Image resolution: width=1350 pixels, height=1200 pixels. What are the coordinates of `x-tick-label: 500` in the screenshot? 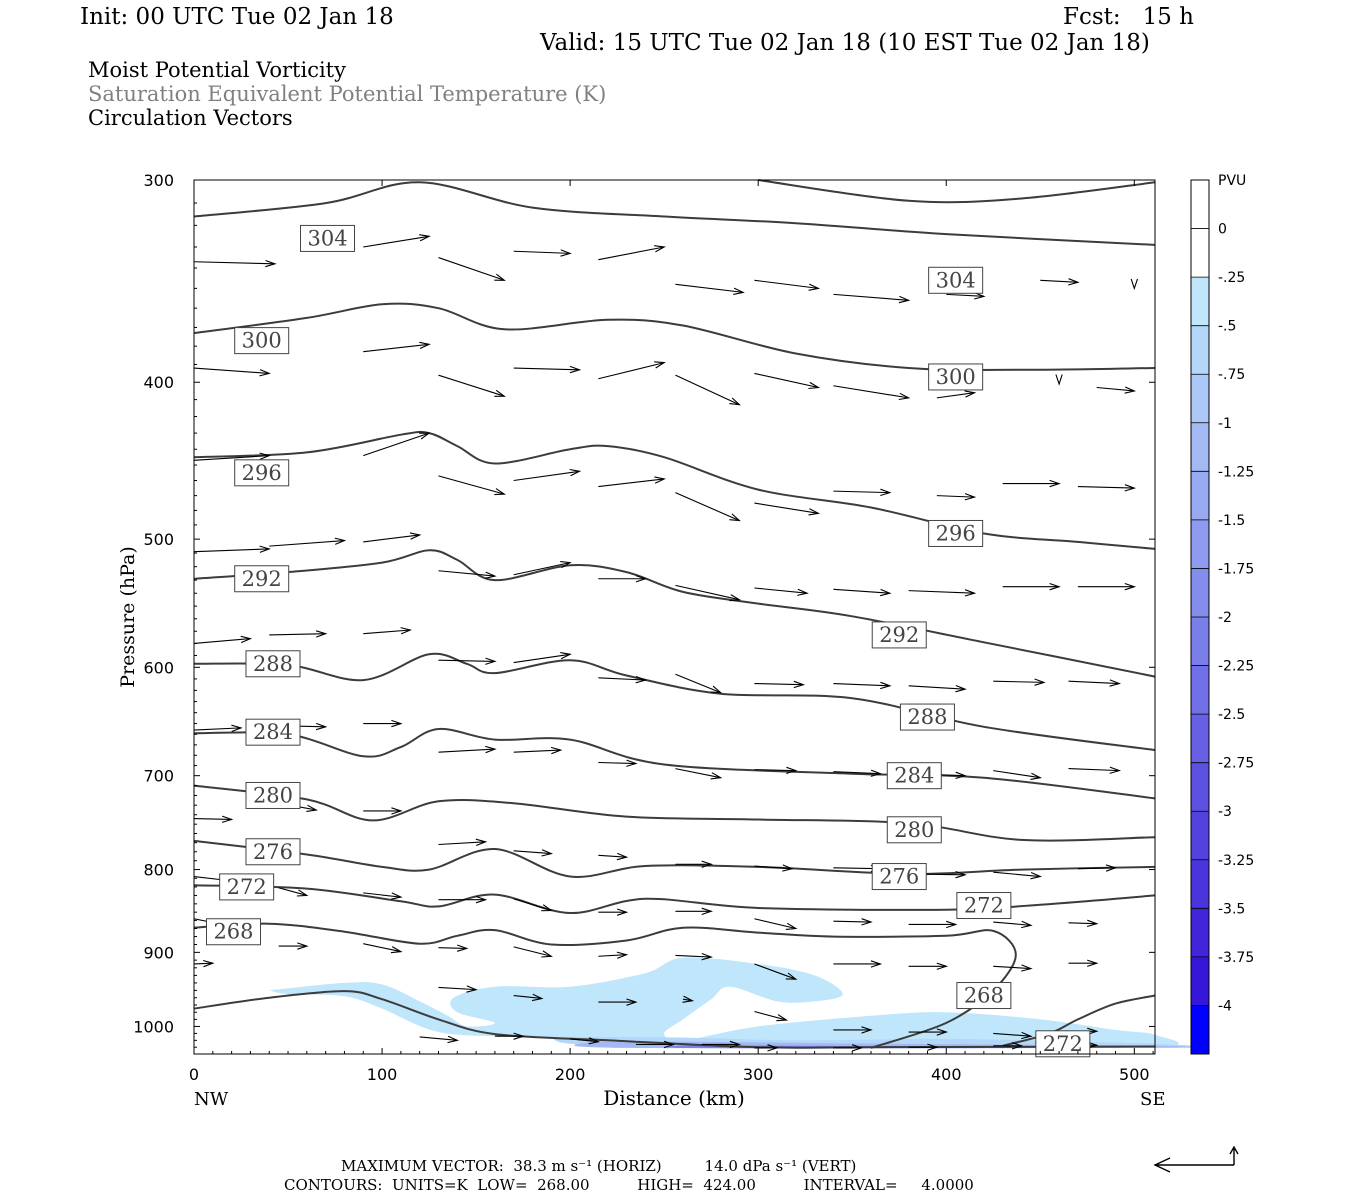 It's located at (1134, 1074).